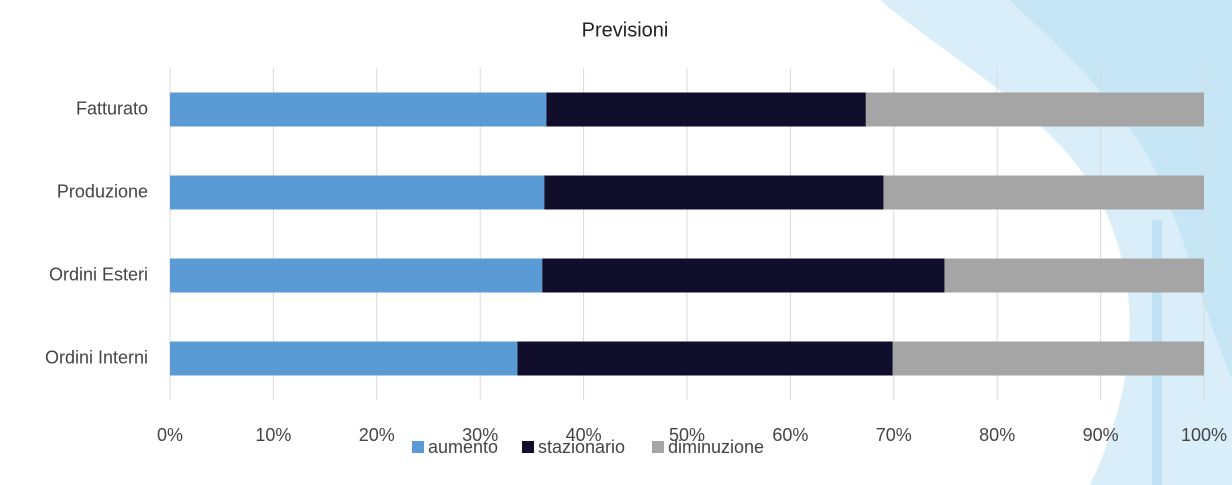 Image resolution: width=1232 pixels, height=485 pixels. What do you see at coordinates (102, 191) in the screenshot?
I see `y-tick-label: Produzione` at bounding box center [102, 191].